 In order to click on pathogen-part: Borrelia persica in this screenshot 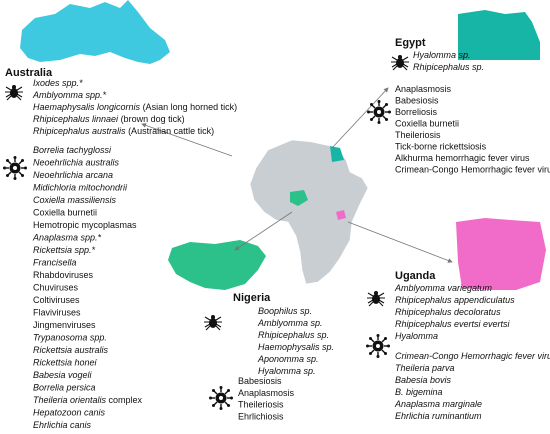, I will do `click(64, 388)`.